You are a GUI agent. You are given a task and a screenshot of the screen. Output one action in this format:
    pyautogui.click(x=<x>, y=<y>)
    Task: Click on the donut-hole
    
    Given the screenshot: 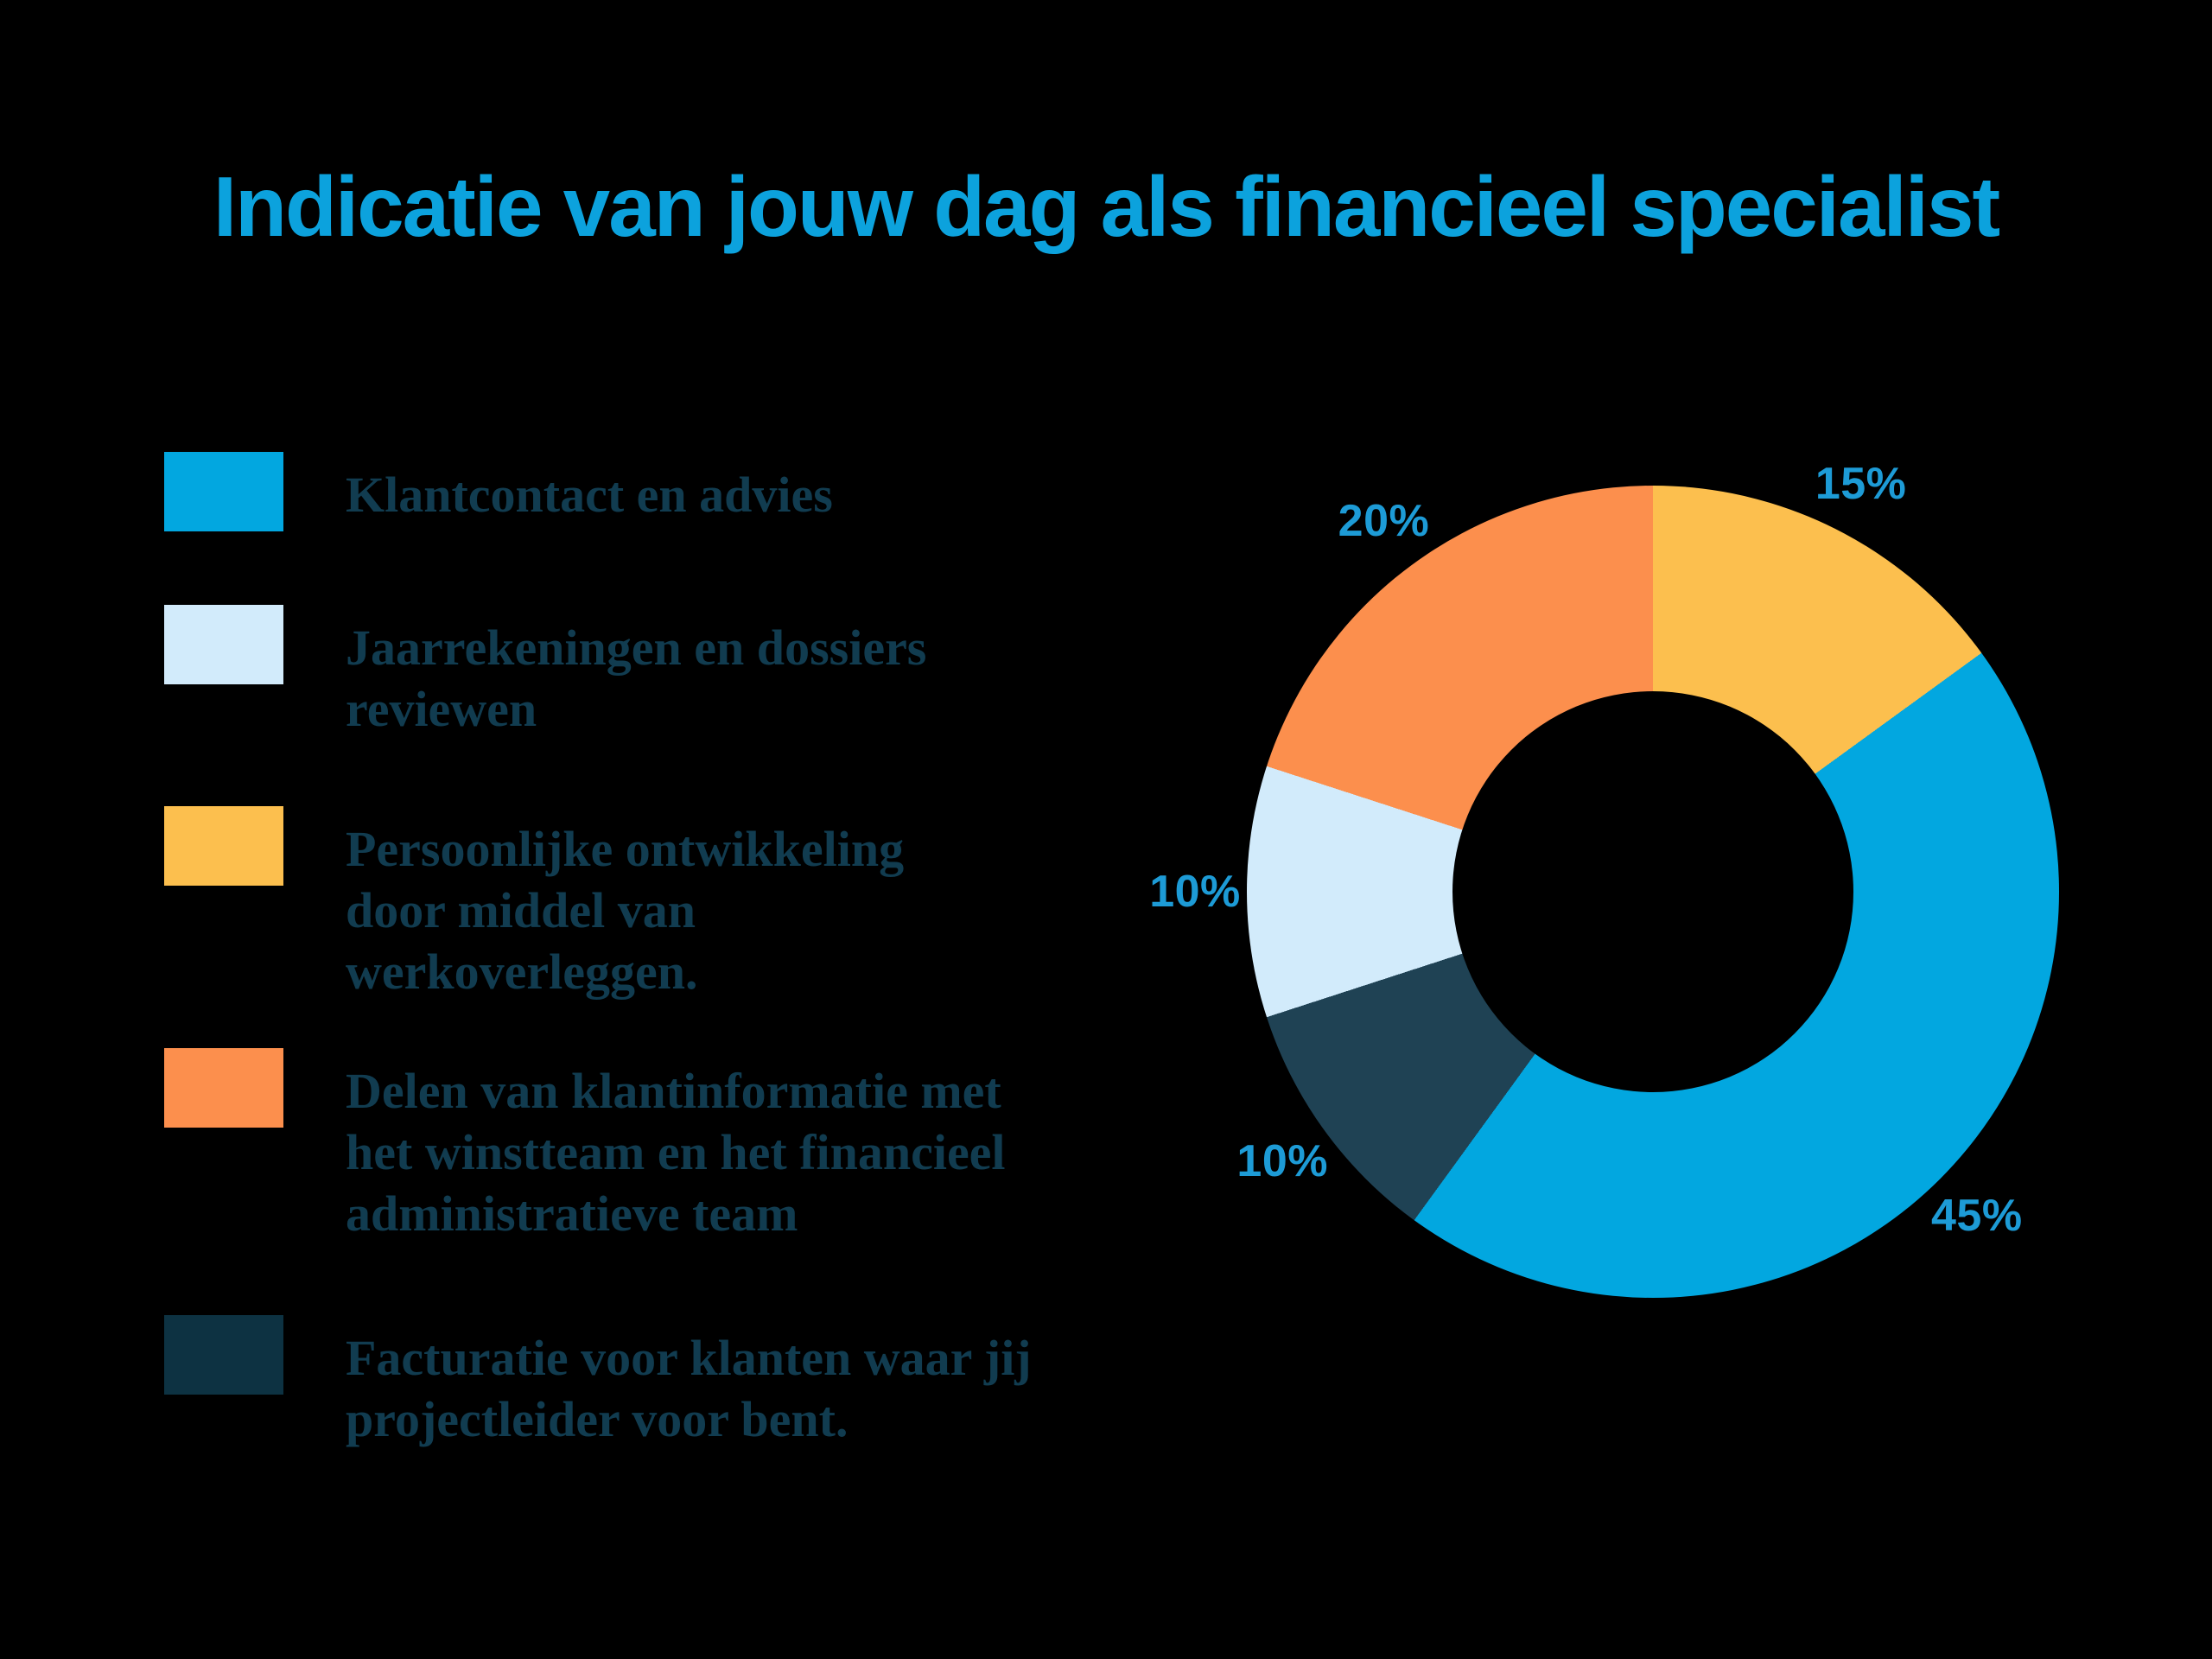 What is the action you would take?
    pyautogui.click(x=1652, y=891)
    